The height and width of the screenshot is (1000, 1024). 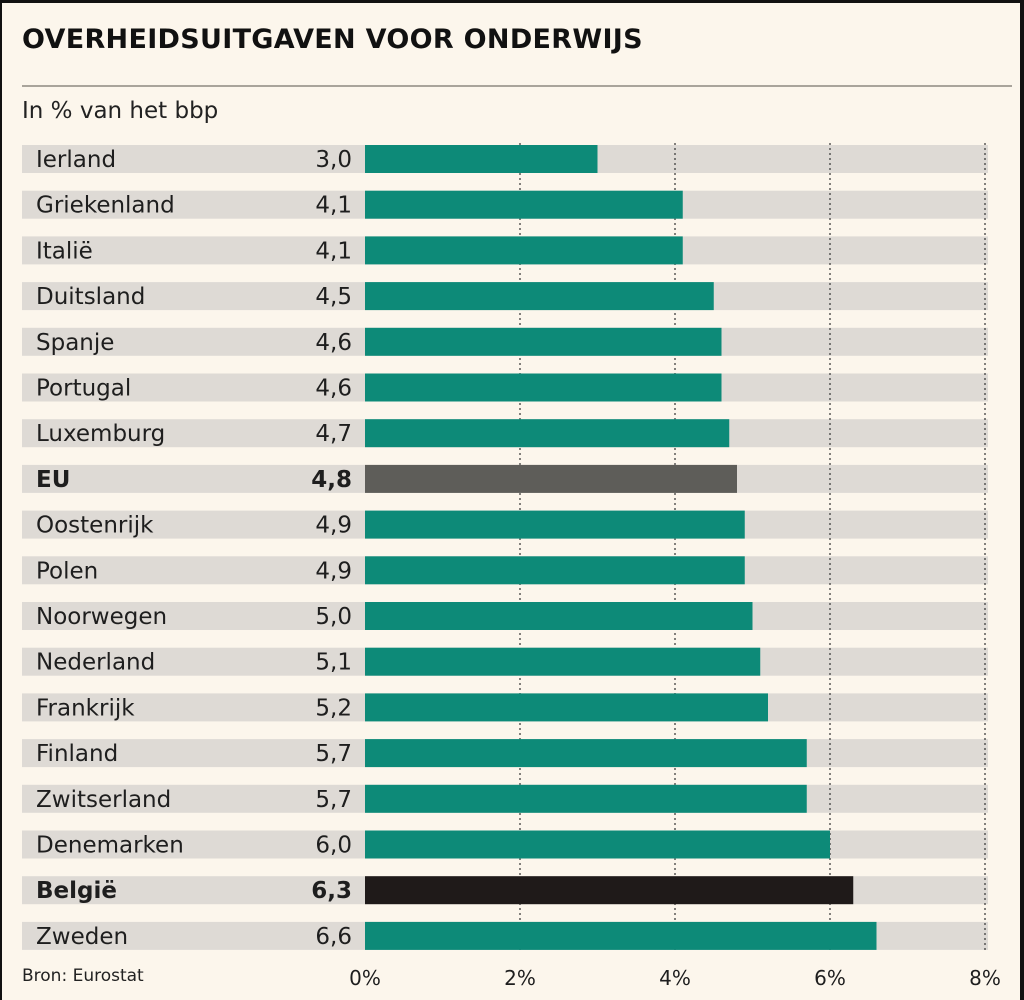 What do you see at coordinates (110, 846) in the screenshot?
I see `category-label: Denemarken` at bounding box center [110, 846].